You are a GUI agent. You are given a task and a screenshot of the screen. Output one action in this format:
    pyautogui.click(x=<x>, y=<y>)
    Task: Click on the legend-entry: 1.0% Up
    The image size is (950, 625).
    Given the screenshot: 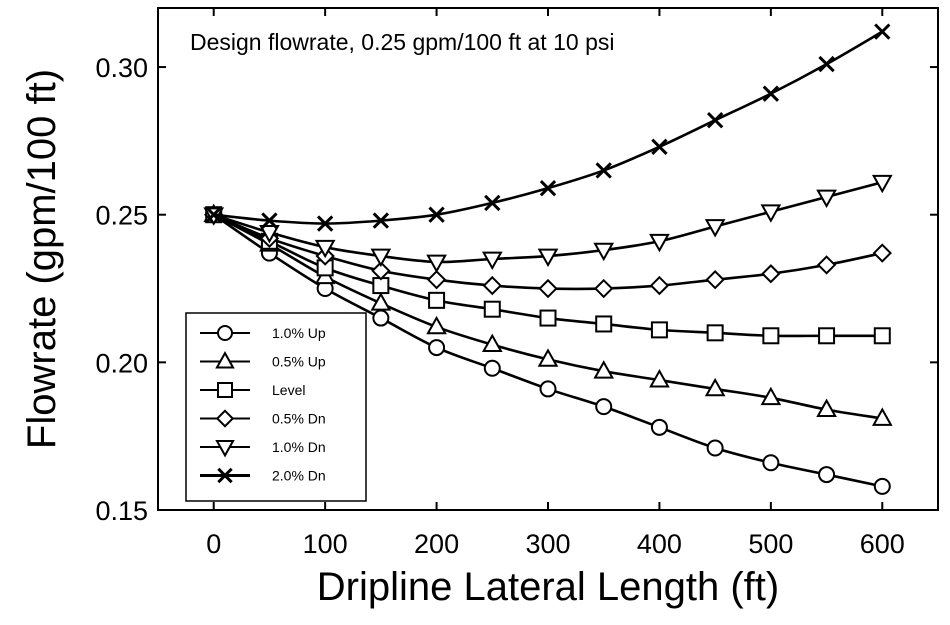 What is the action you would take?
    pyautogui.click(x=263, y=333)
    